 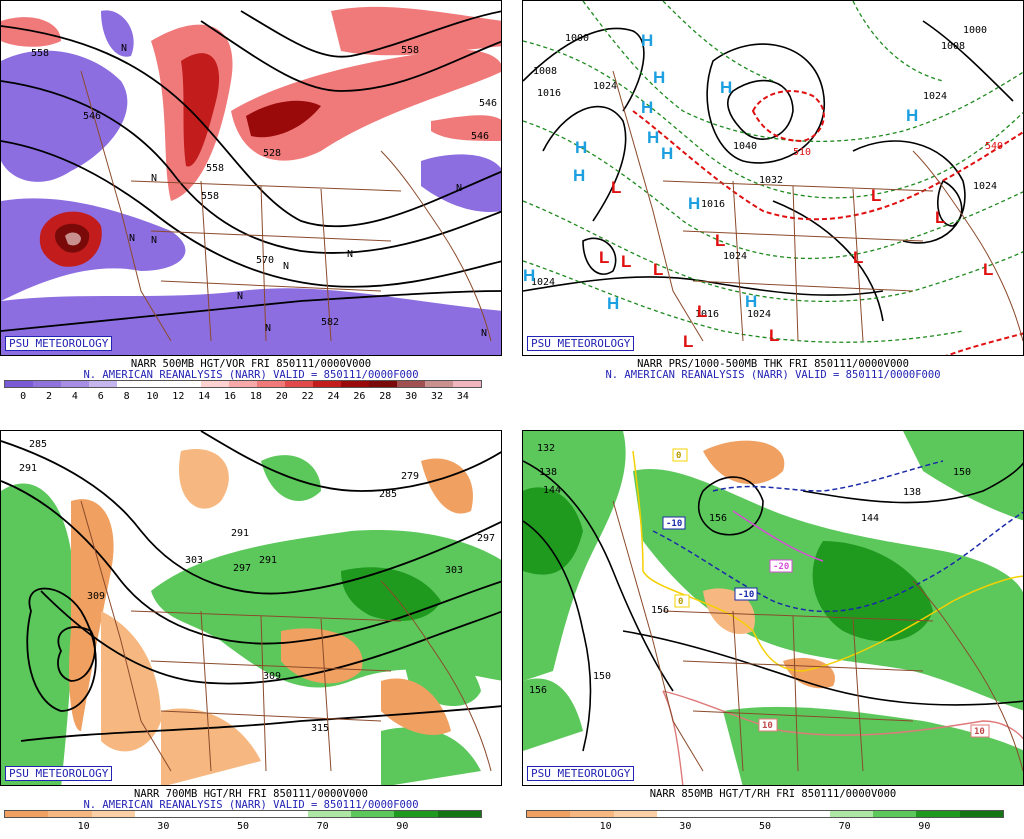 What do you see at coordinates (410, 476) in the screenshot?
I see `height-label: 279` at bounding box center [410, 476].